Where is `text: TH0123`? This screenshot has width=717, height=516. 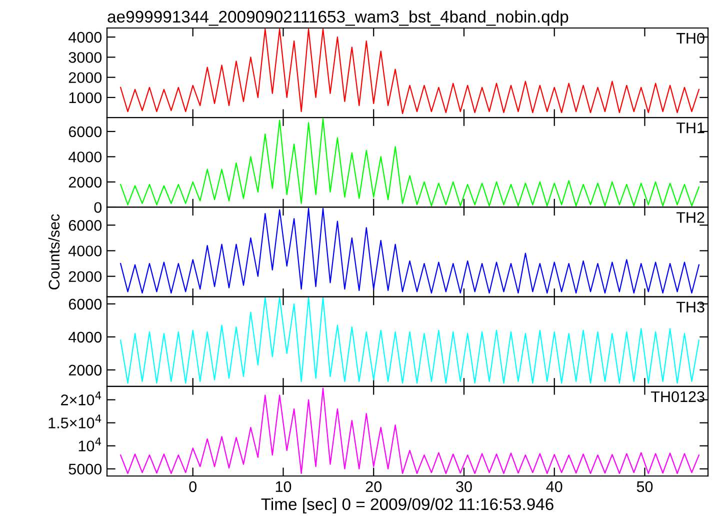 text: TH0123 is located at coordinates (677, 396).